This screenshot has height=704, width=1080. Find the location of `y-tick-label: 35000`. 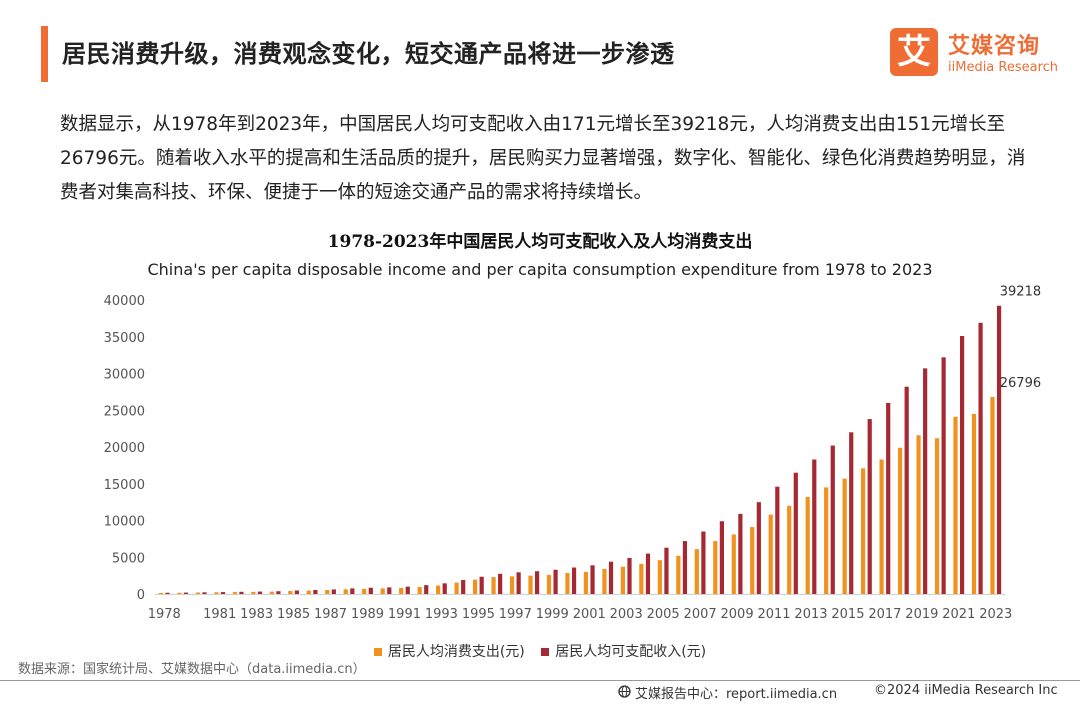

y-tick-label: 35000 is located at coordinates (124, 338).